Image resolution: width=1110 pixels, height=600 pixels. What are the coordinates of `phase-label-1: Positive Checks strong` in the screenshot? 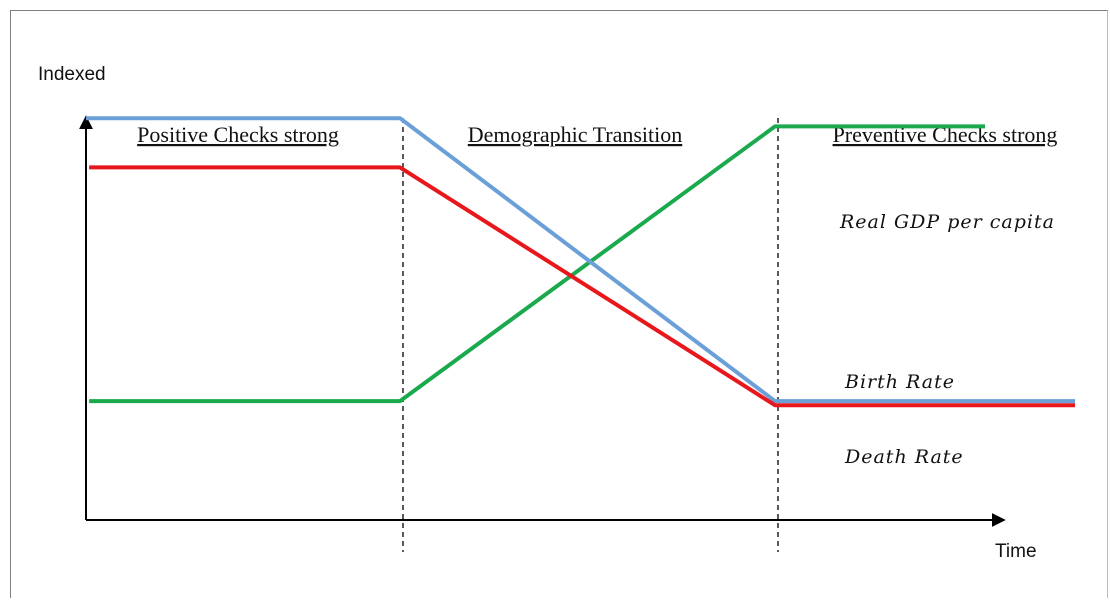 It's located at (238, 134).